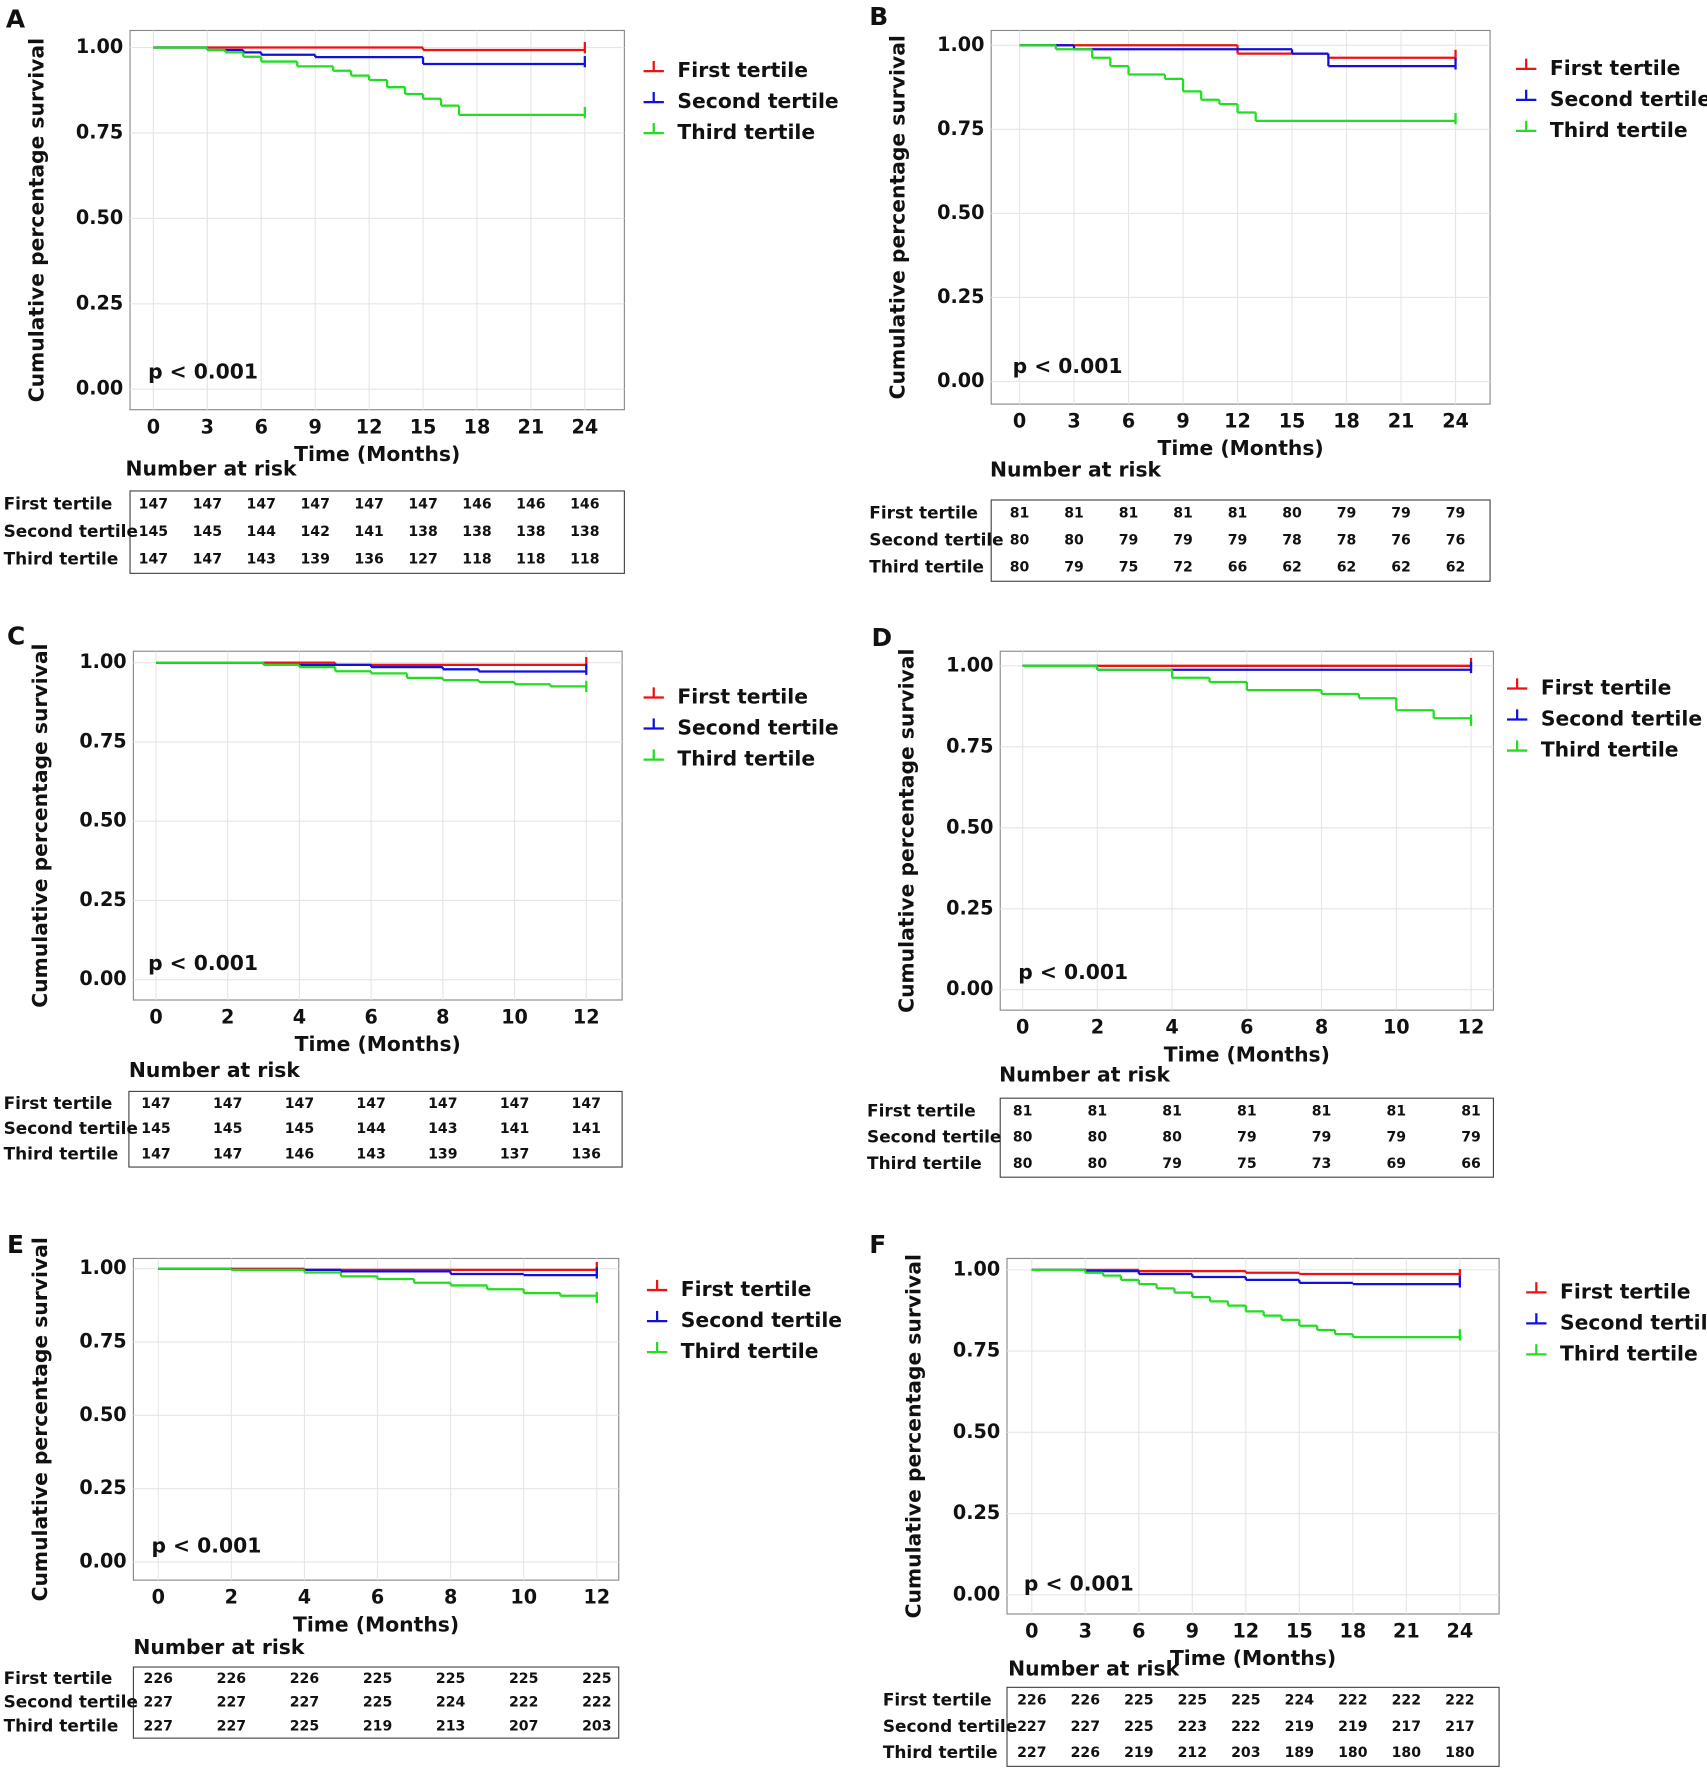 The image size is (1707, 1772). What do you see at coordinates (1346, 421) in the screenshot?
I see `x-tick-label: 18` at bounding box center [1346, 421].